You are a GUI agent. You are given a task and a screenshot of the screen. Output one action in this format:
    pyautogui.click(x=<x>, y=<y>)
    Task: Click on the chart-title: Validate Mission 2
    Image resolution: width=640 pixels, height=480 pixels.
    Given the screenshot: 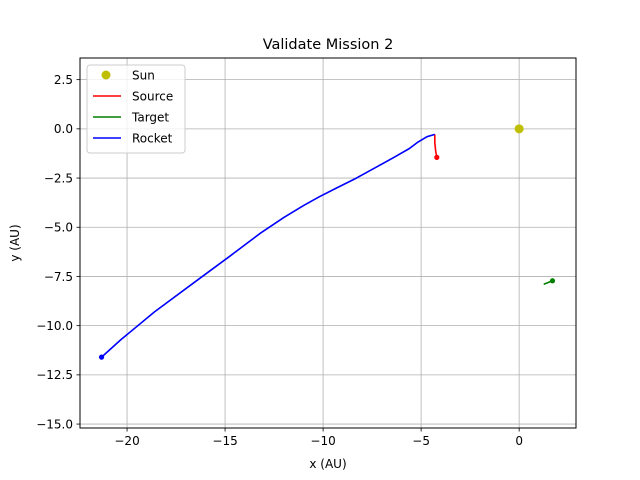 What is the action you would take?
    pyautogui.click(x=328, y=45)
    